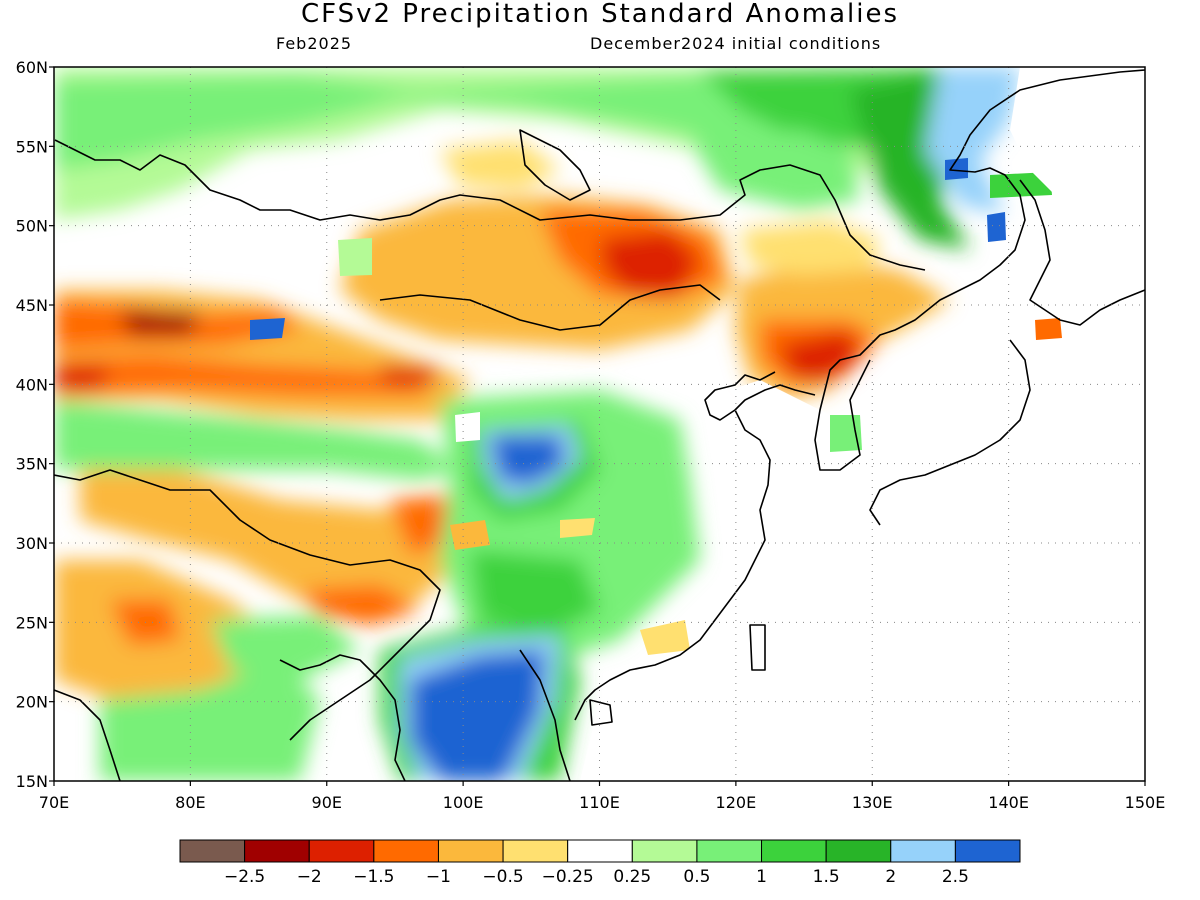  I want to click on coast-japan, so click(950, 432).